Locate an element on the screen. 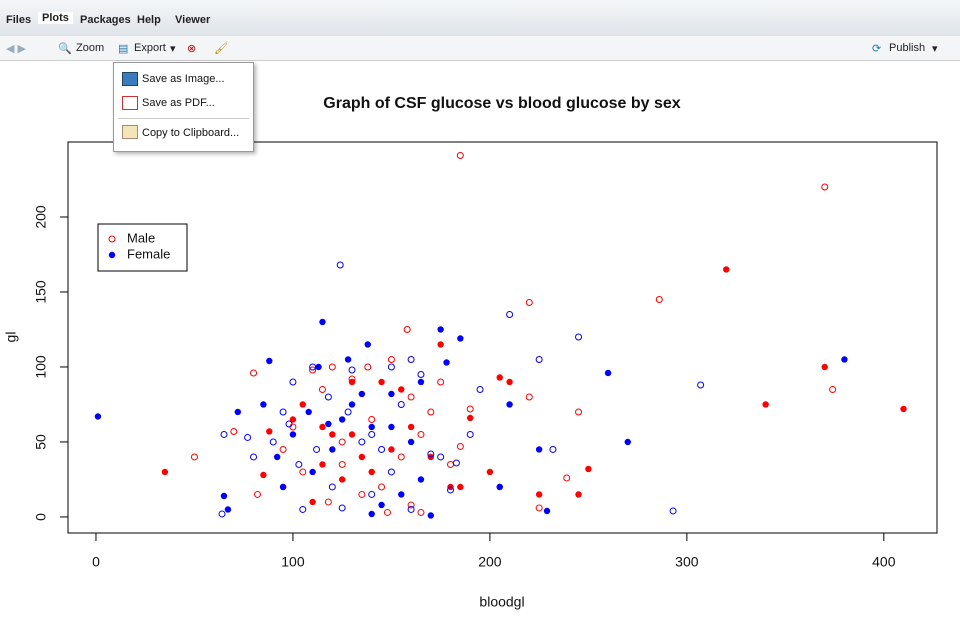 The image size is (960, 629). tab: Viewer is located at coordinates (193, 20).